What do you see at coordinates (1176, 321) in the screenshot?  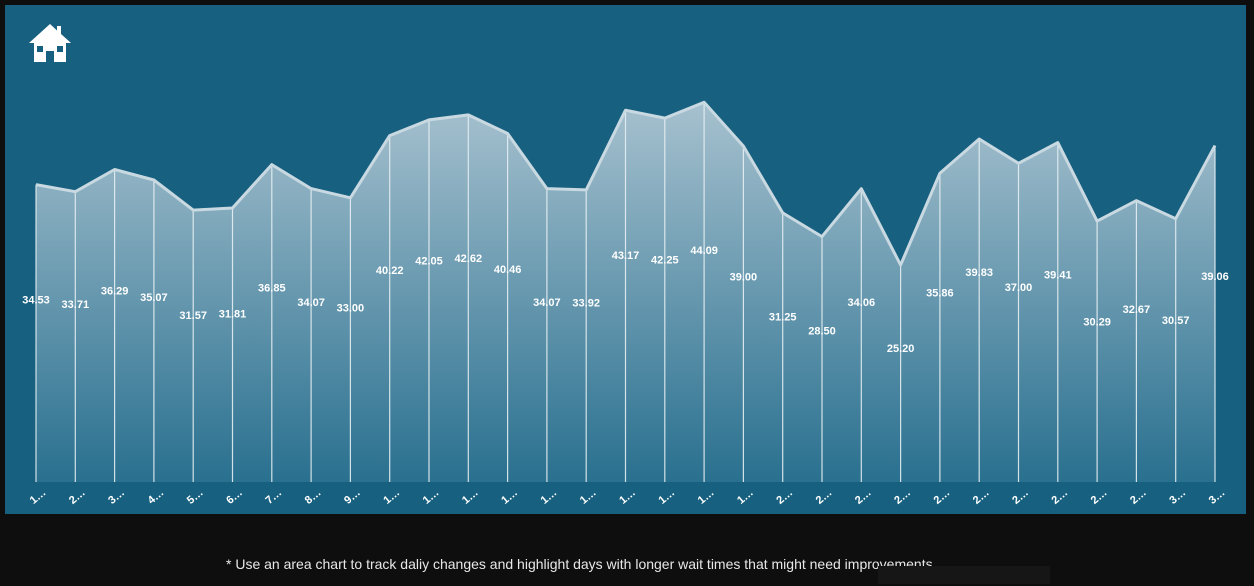 I see `data-label: 30.57` at bounding box center [1176, 321].